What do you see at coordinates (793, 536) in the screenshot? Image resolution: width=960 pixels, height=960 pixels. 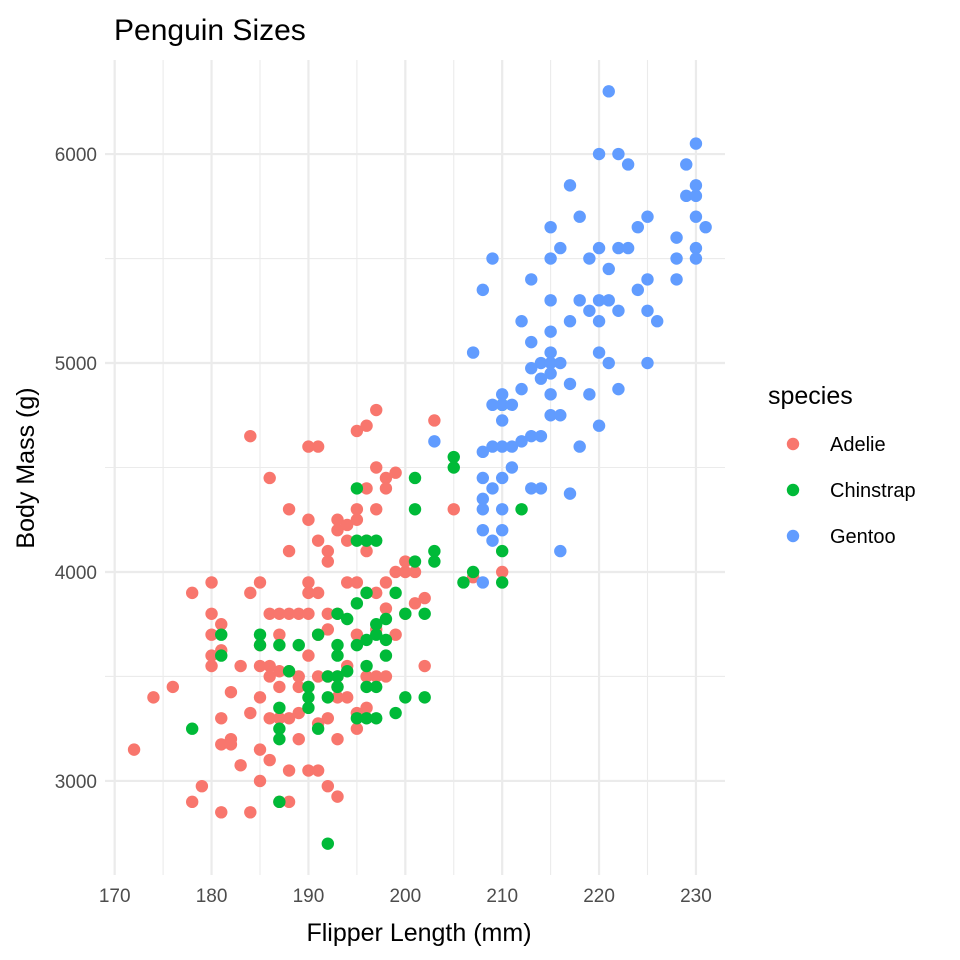 I see `legend-key-gentoo` at bounding box center [793, 536].